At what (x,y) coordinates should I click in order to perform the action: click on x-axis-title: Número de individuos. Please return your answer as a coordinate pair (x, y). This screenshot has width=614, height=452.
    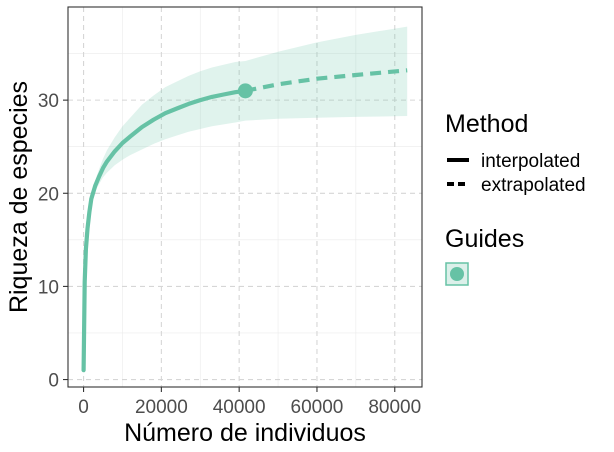
    Looking at the image, I should click on (245, 433).